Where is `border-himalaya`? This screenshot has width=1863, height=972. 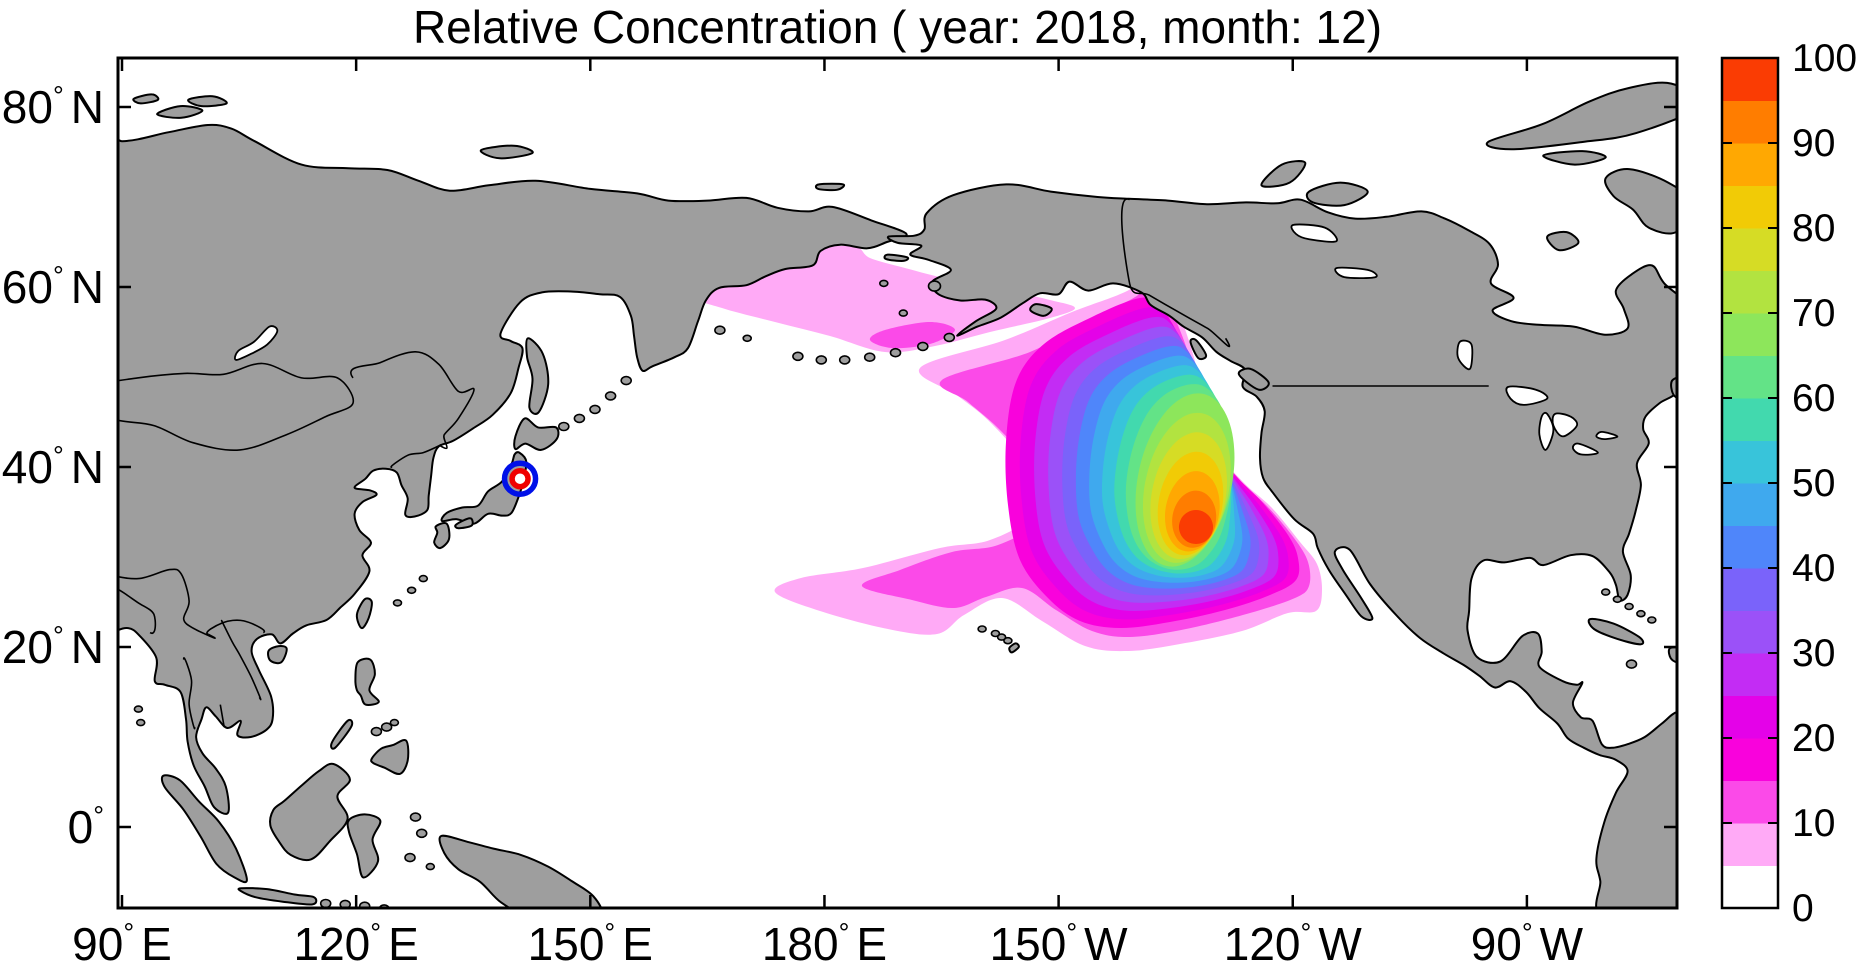 border-himalaya is located at coordinates (167, 603).